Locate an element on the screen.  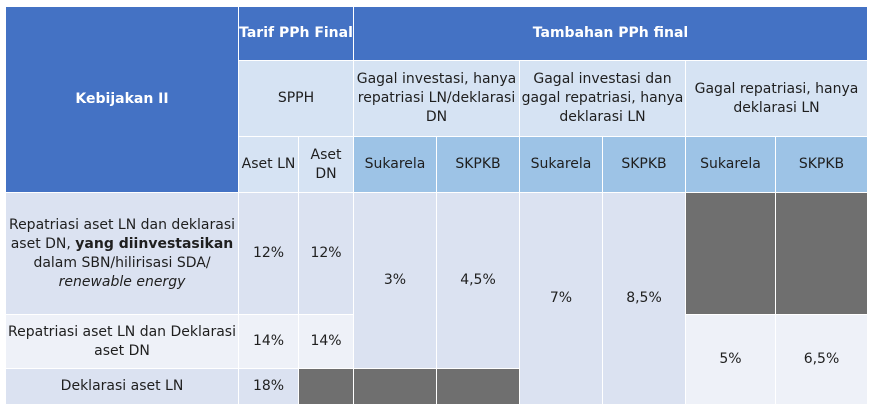
row2-g3-sukarela: 5% is located at coordinates (730, 359).